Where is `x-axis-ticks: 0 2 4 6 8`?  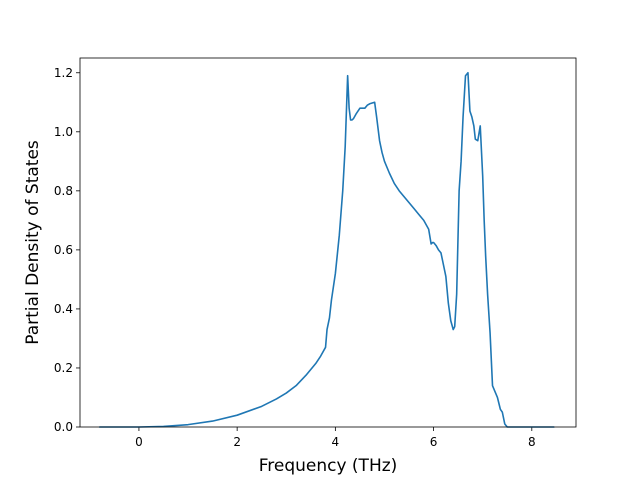 x-axis-ticks: 0 2 4 6 8 is located at coordinates (335, 438).